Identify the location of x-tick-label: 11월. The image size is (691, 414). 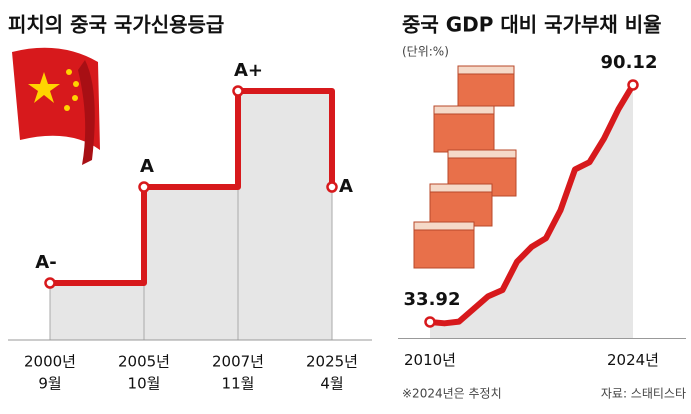
(238, 384).